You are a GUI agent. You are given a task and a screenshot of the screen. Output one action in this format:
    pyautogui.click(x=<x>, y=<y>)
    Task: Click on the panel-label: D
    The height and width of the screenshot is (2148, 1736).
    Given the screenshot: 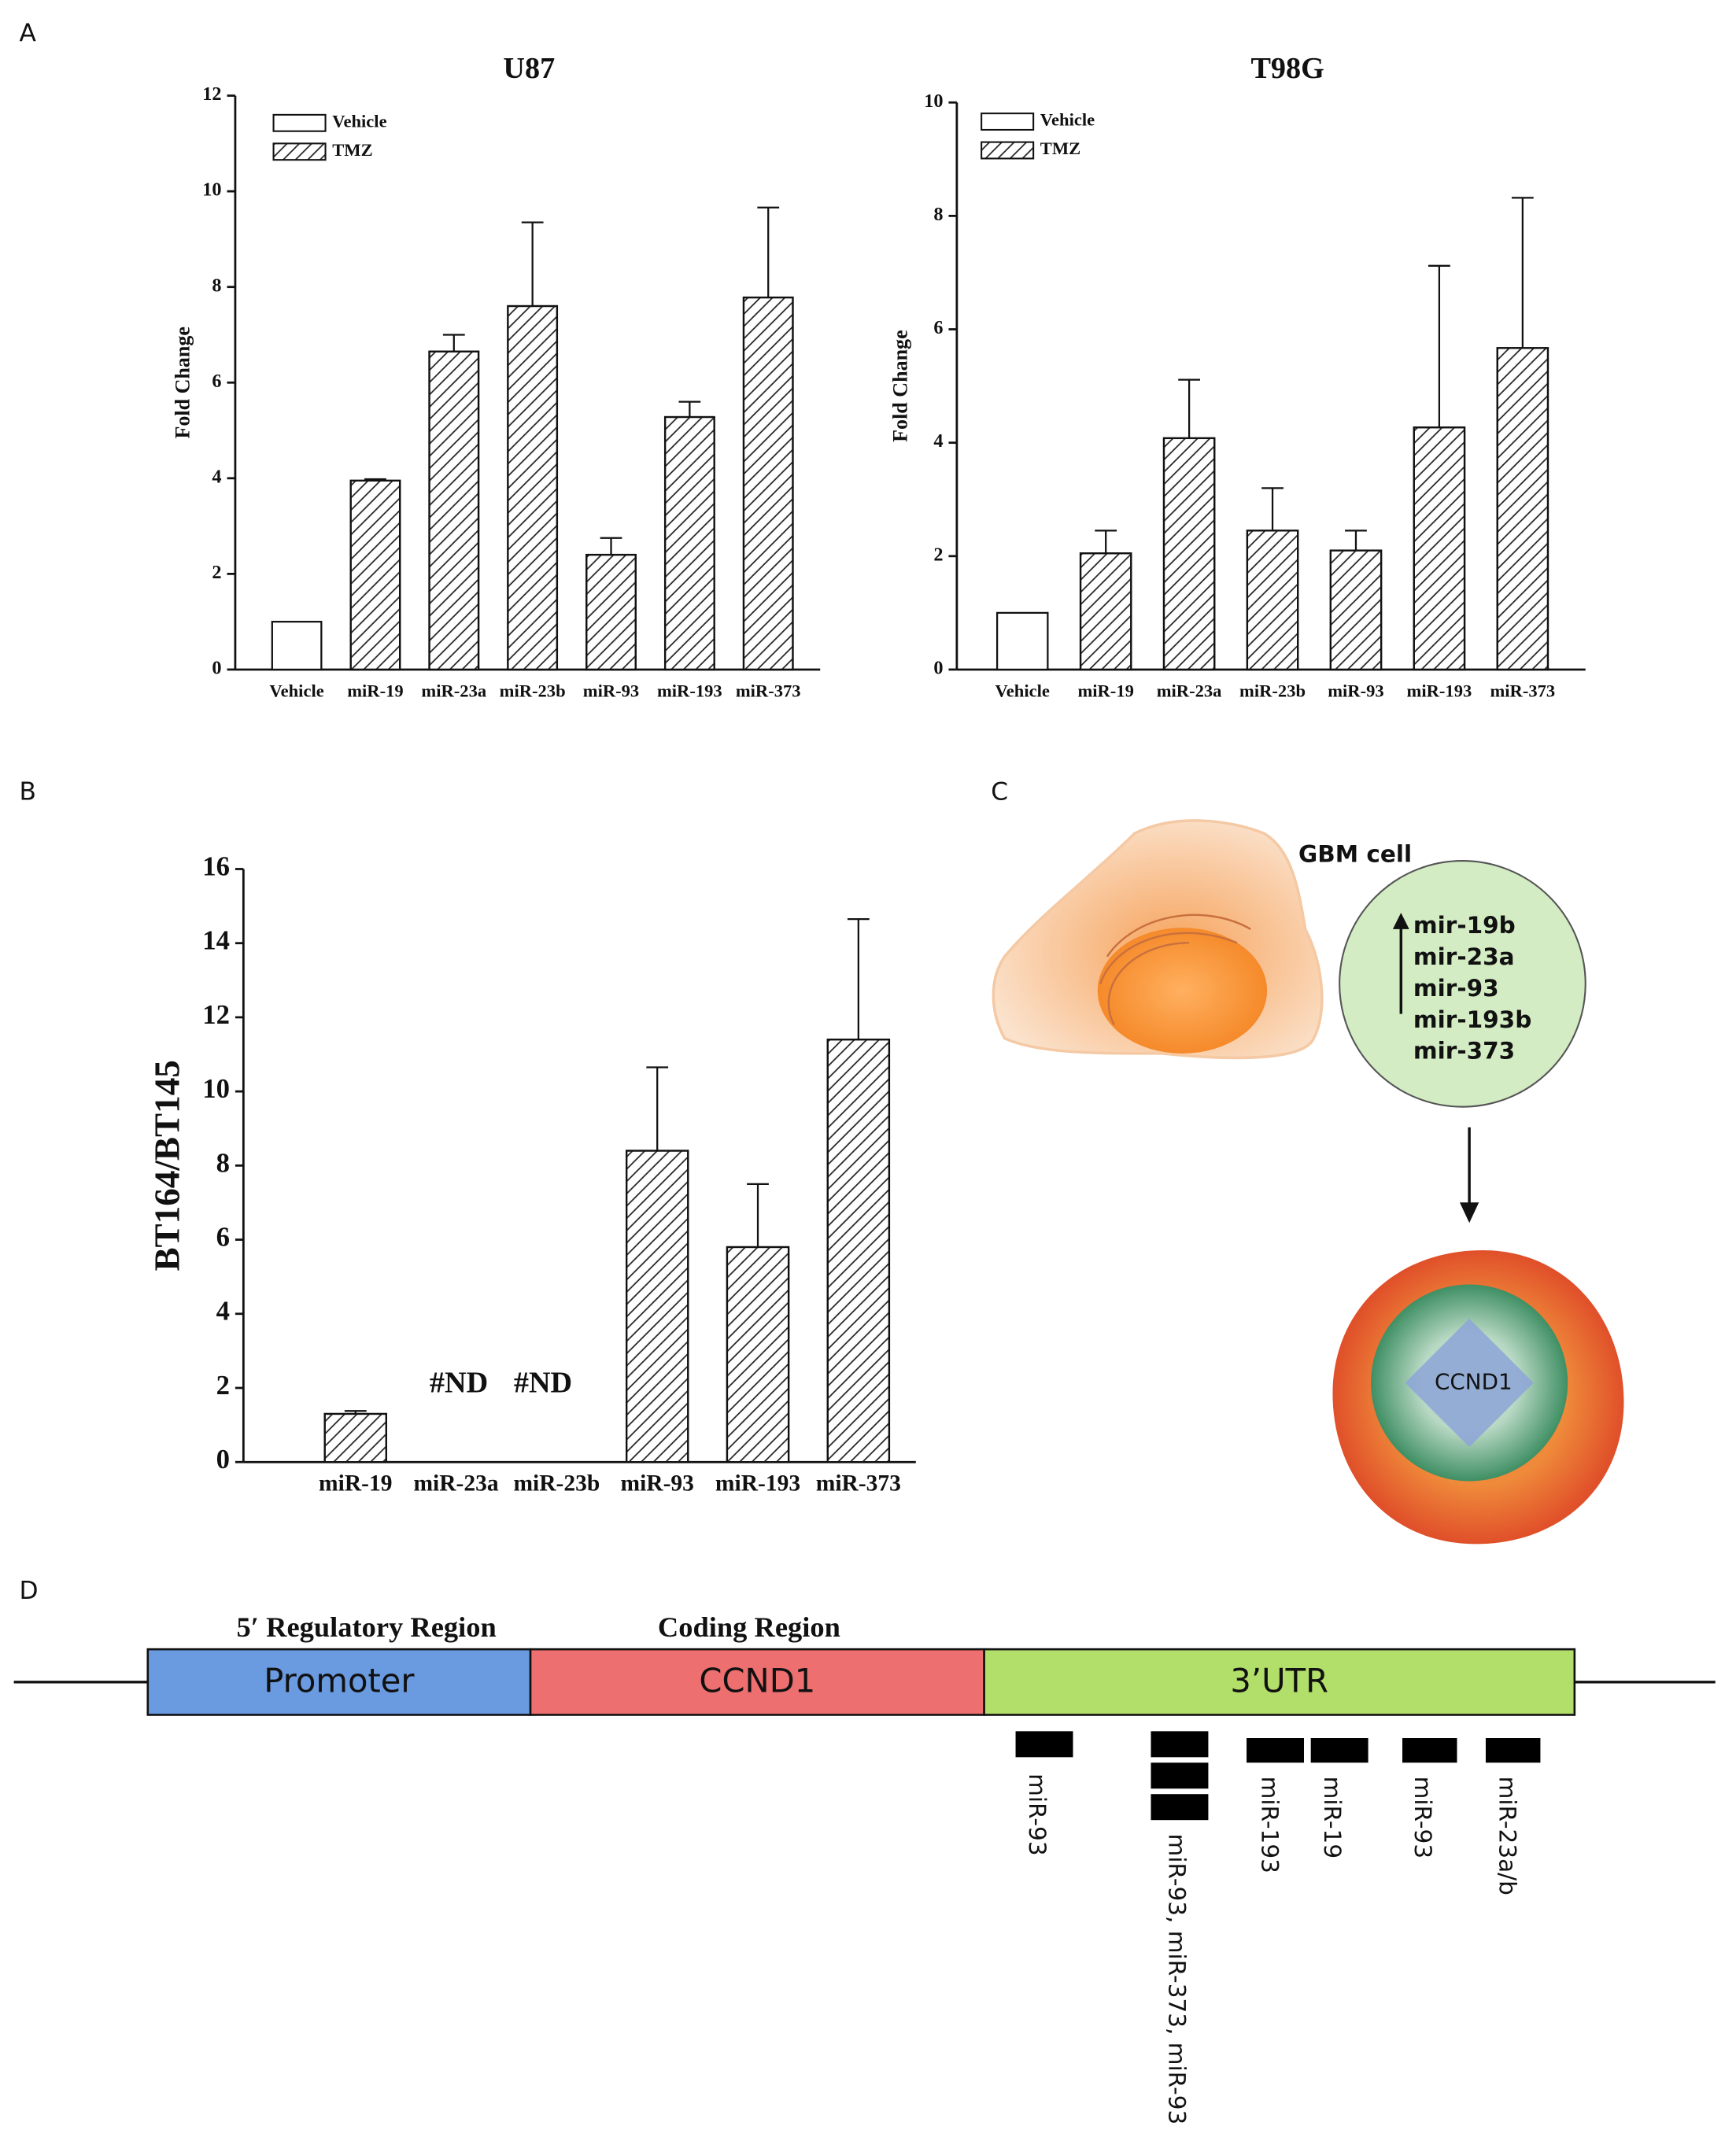 What is the action you would take?
    pyautogui.click(x=30, y=1591)
    